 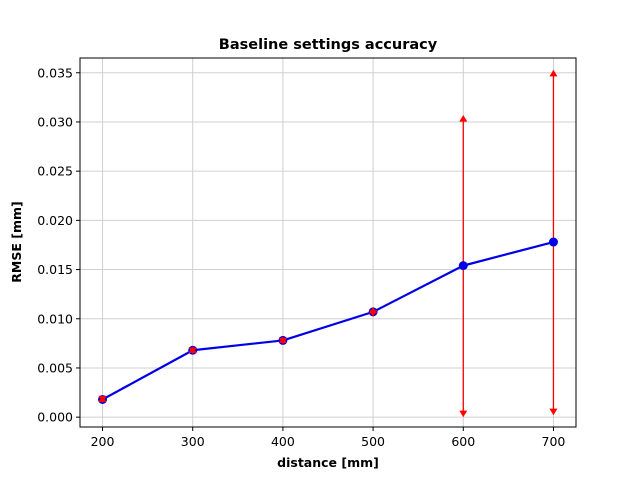 I want to click on chart-title: Baseline settings accuracy, so click(x=328, y=45).